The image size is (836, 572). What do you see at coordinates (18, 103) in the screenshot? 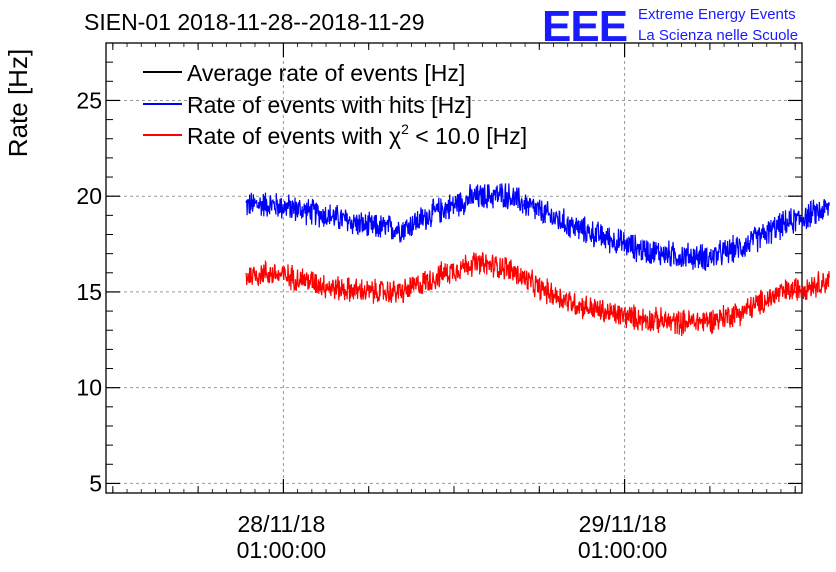
I see `y-axis-label: Rate [Hz]` at bounding box center [18, 103].